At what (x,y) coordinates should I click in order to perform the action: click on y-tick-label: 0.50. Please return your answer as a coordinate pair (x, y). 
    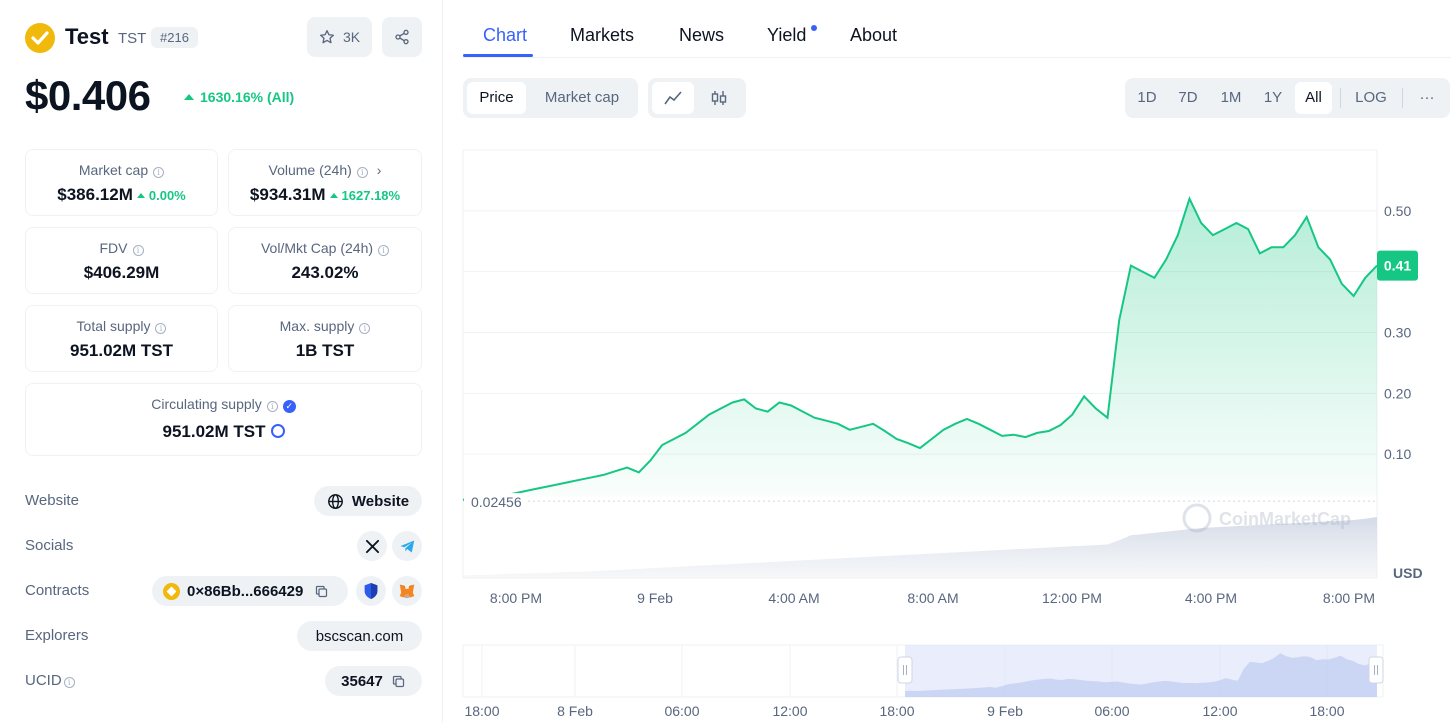
    Looking at the image, I should click on (1397, 211).